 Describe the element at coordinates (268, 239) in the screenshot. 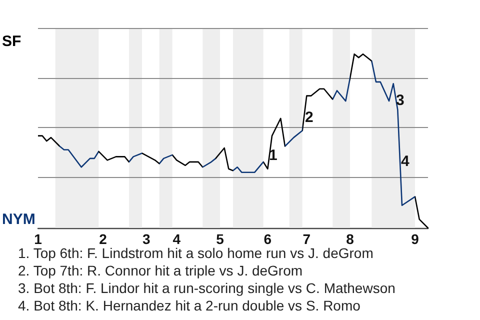

I see `x-tick-label: 6` at that location.